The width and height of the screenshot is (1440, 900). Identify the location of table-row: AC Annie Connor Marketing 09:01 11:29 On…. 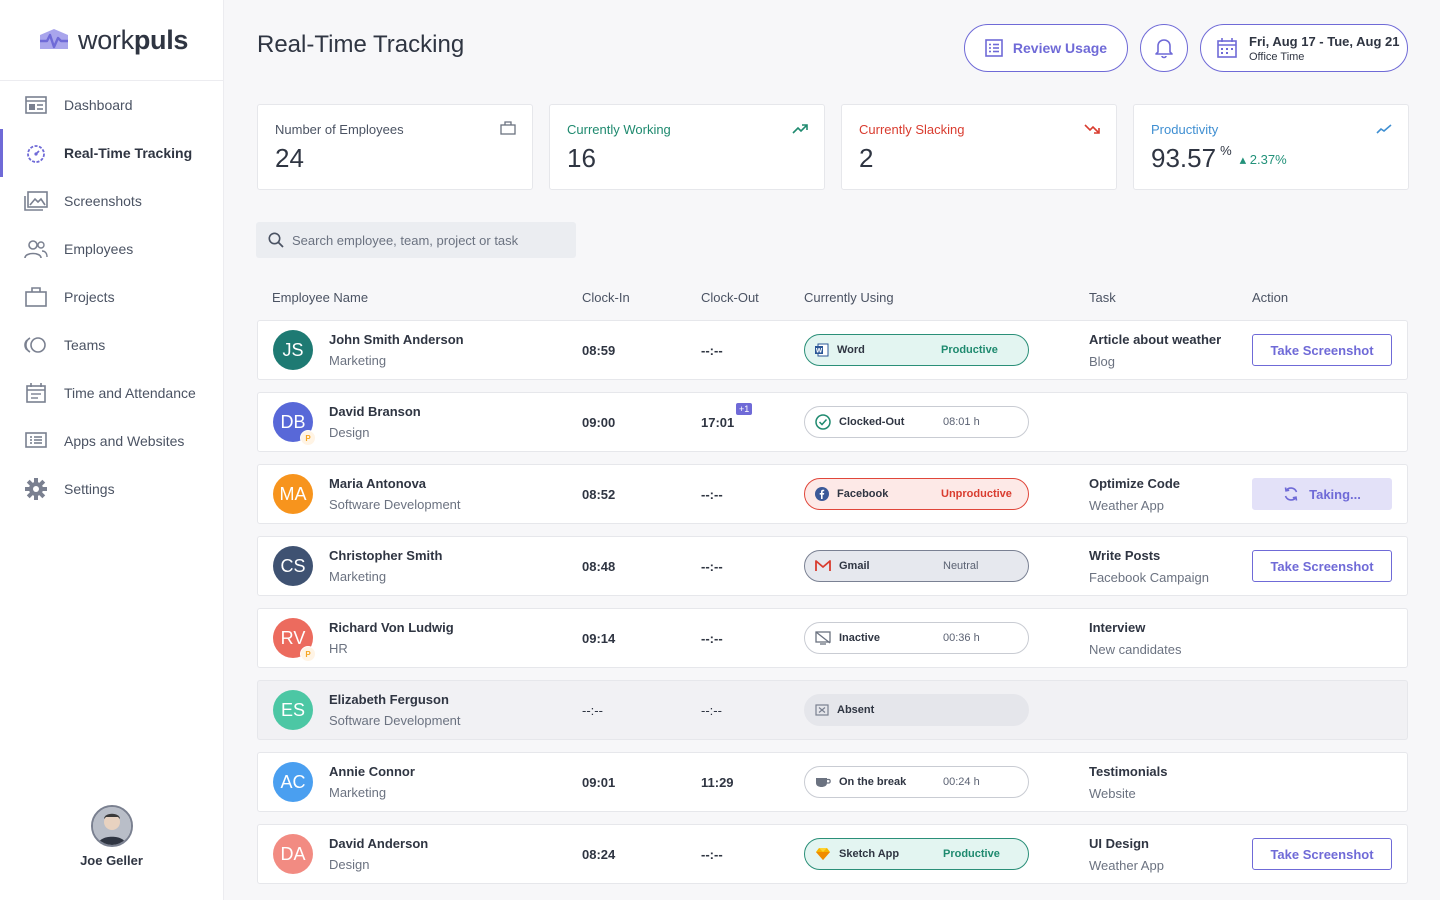
(832, 782).